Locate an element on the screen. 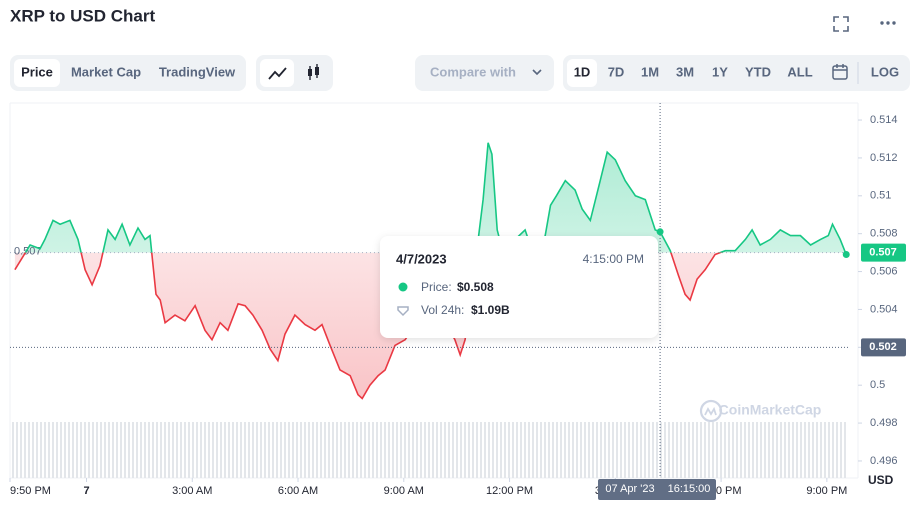 The image size is (915, 510). hover-point is located at coordinates (660, 232).